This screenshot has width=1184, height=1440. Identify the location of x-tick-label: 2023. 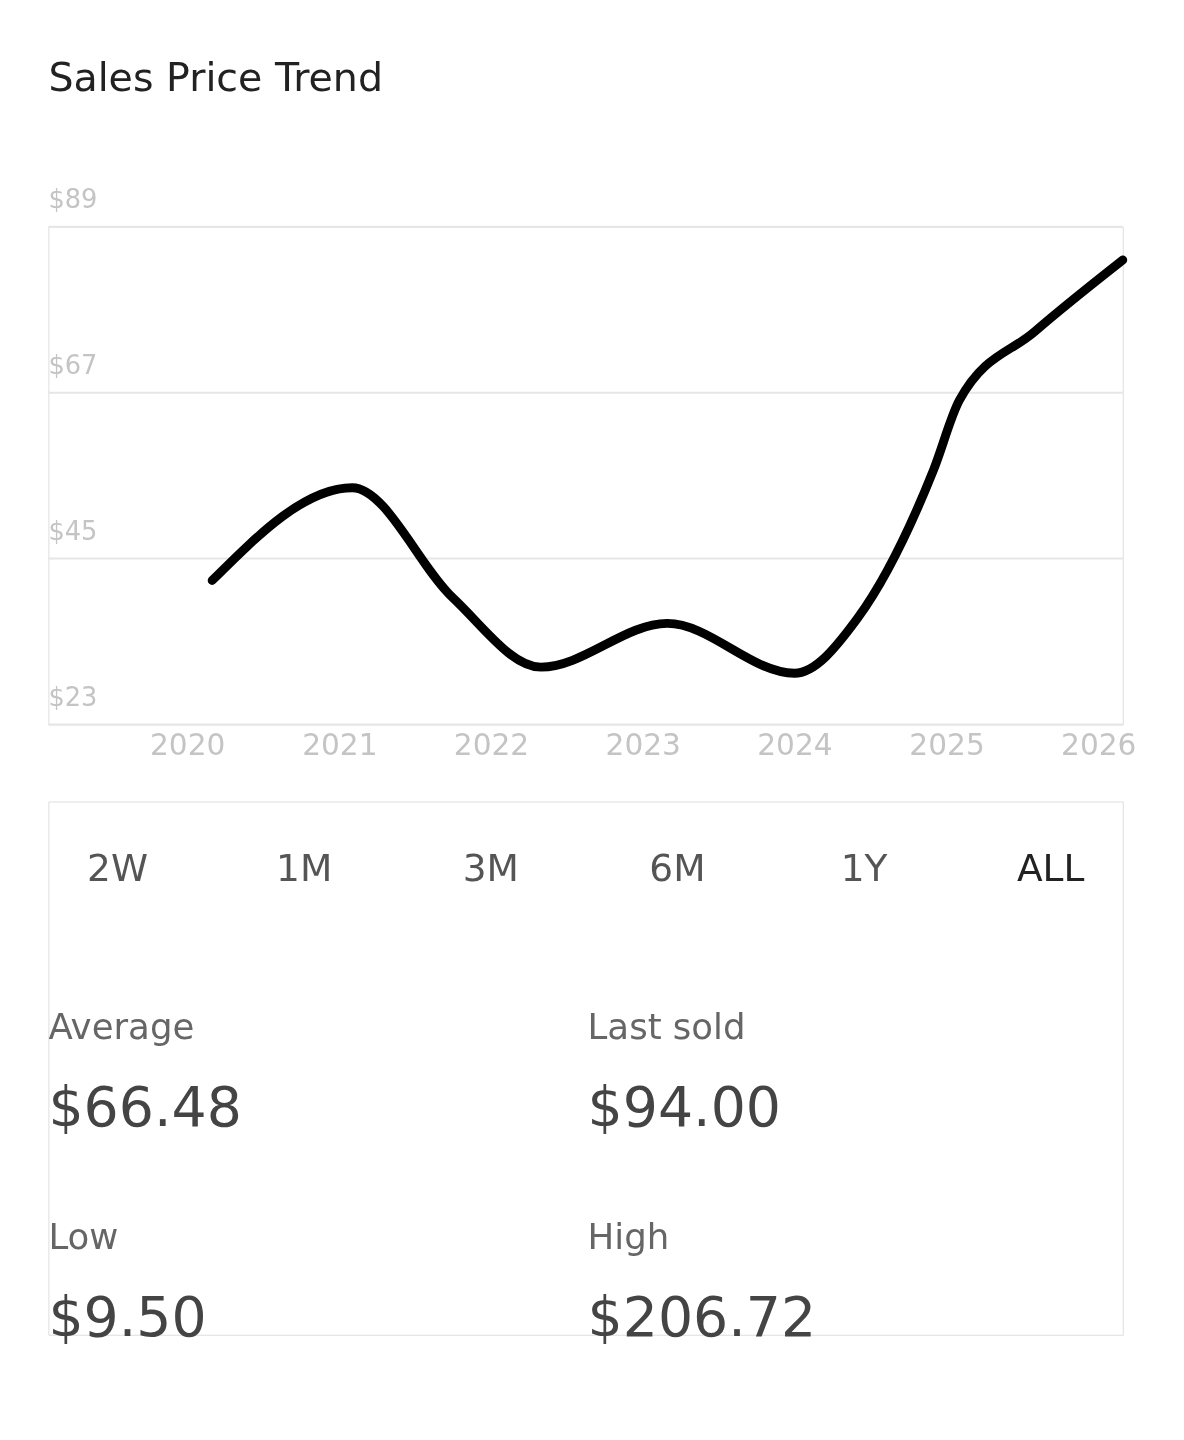
(643, 744).